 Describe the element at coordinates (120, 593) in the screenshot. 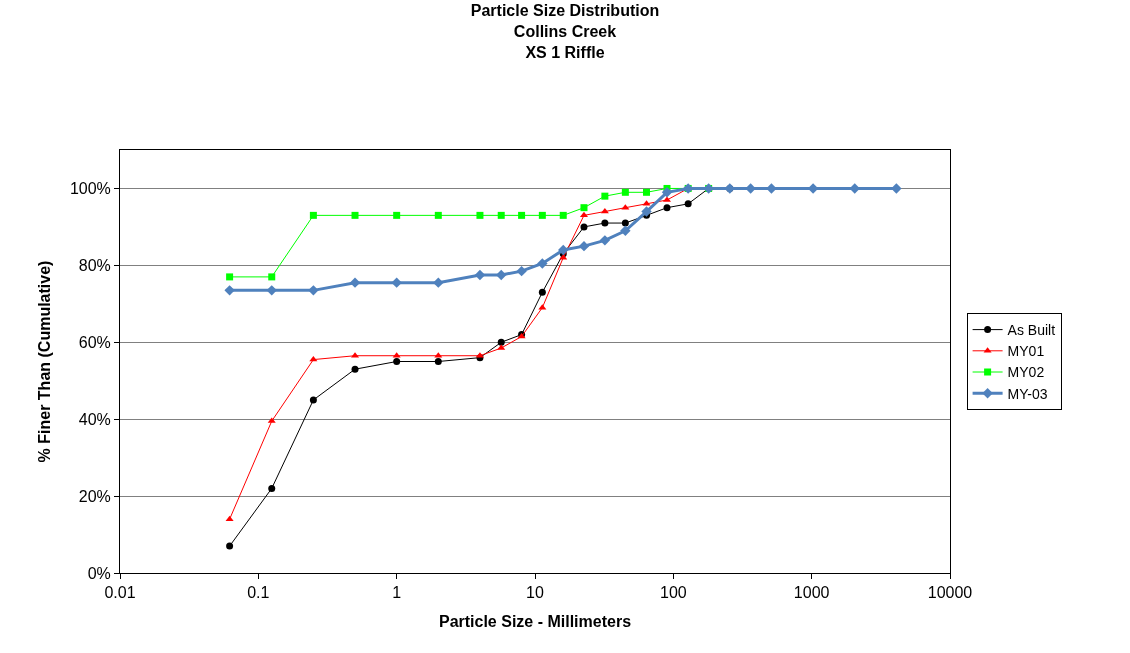

I see `x-tick-label: 0.01` at that location.